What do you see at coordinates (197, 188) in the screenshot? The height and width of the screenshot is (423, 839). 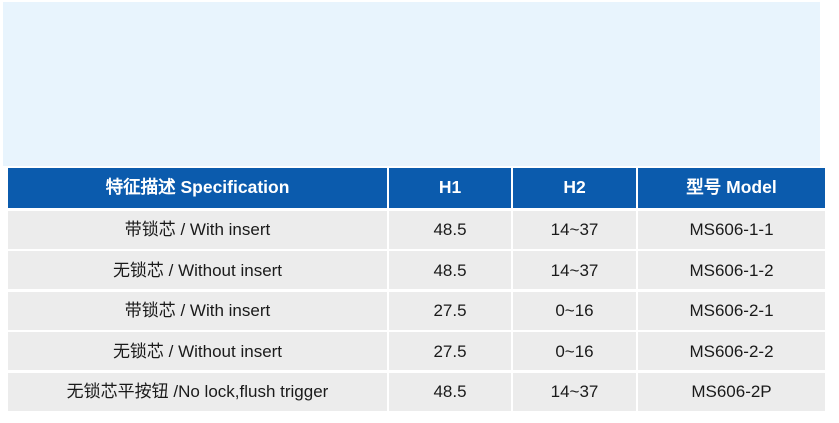 I see `header-cell-specification: 特征描述 Specification` at bounding box center [197, 188].